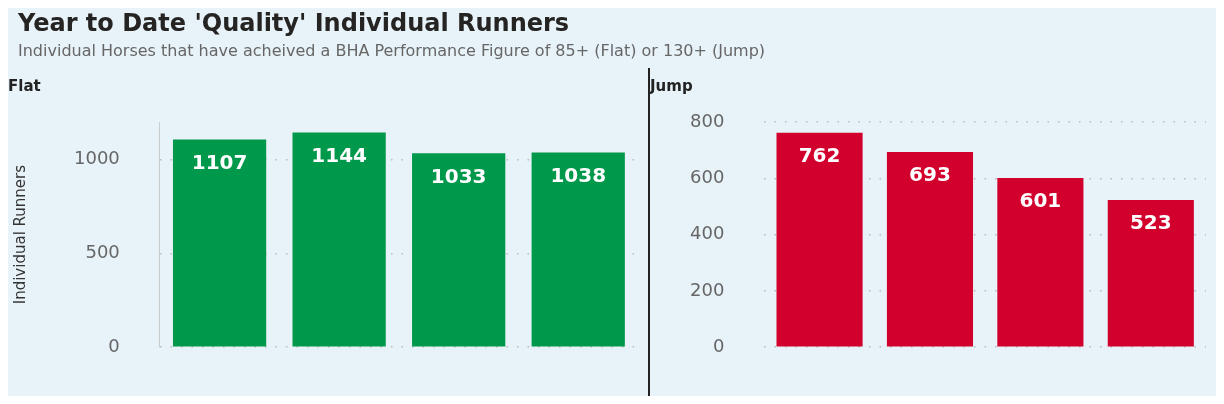 This screenshot has height=404, width=1224. Describe the element at coordinates (819, 154) in the screenshot. I see `data-label: 762` at that location.